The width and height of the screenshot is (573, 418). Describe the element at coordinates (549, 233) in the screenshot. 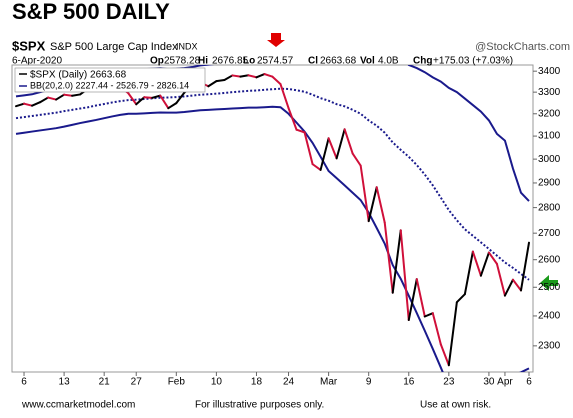

I see `y-tick-label: 2700` at that location.